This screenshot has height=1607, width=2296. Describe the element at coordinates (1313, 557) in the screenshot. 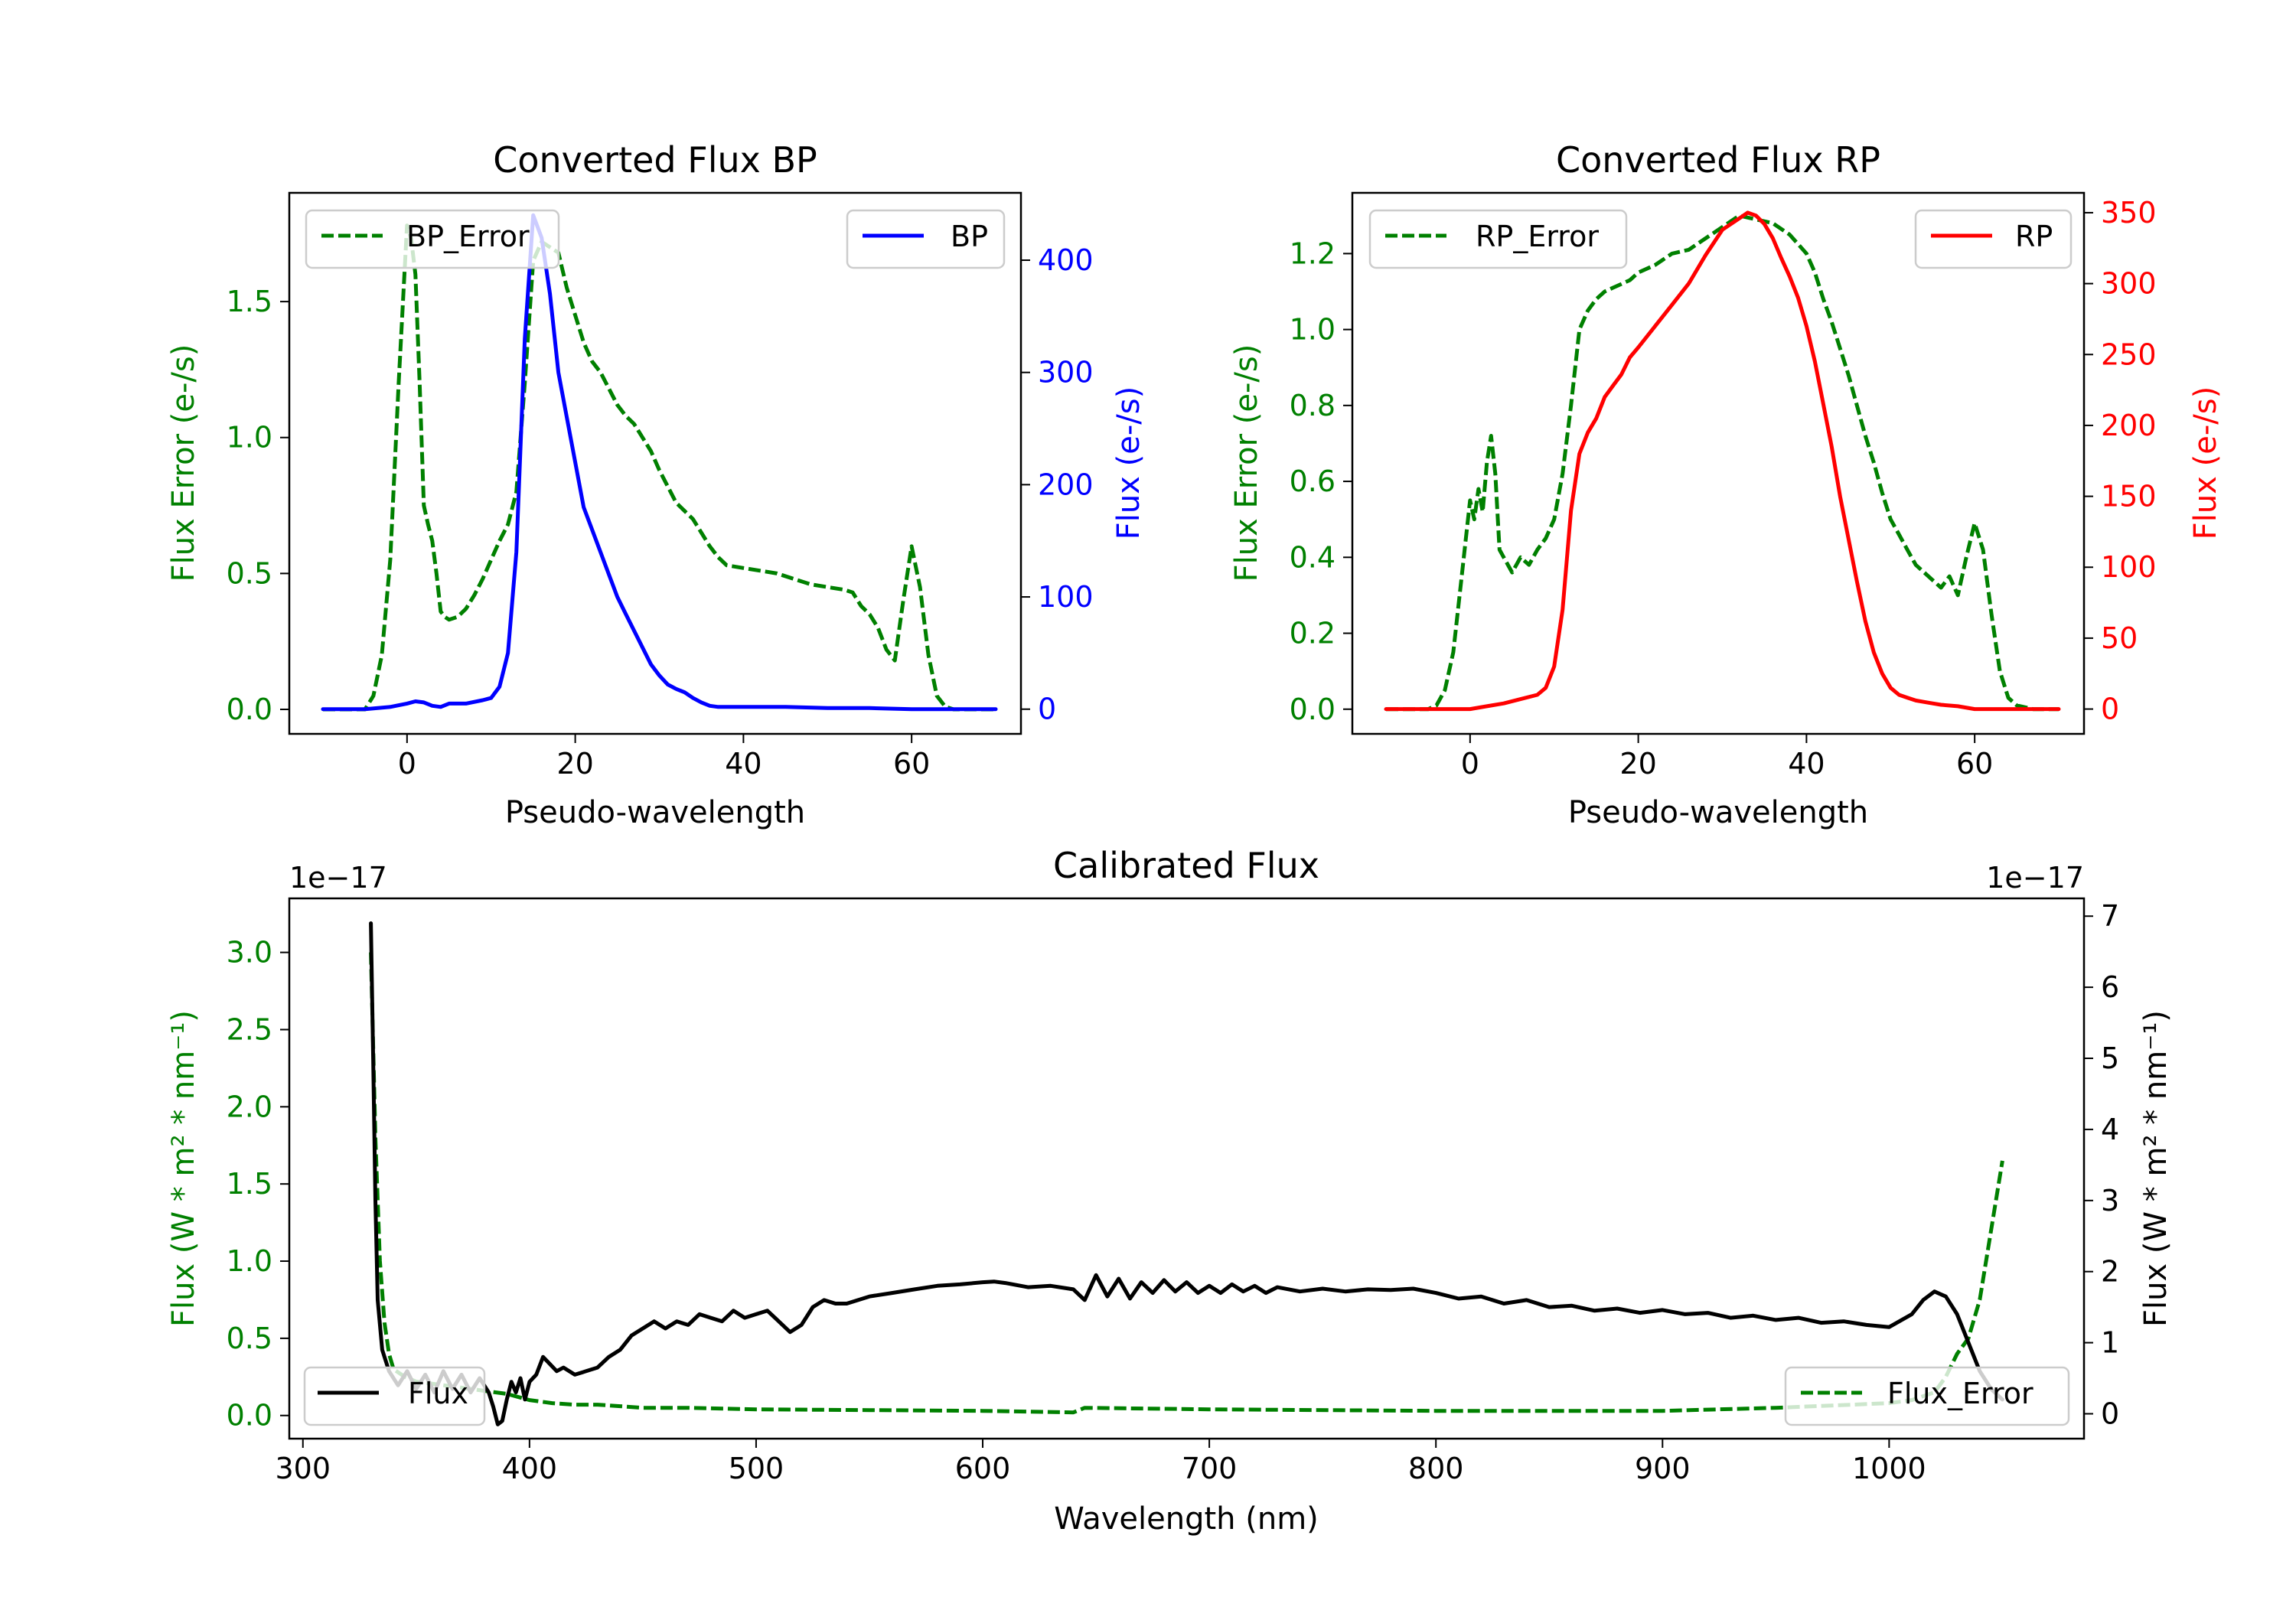

I see `y-left-tick-label: 0.4` at that location.